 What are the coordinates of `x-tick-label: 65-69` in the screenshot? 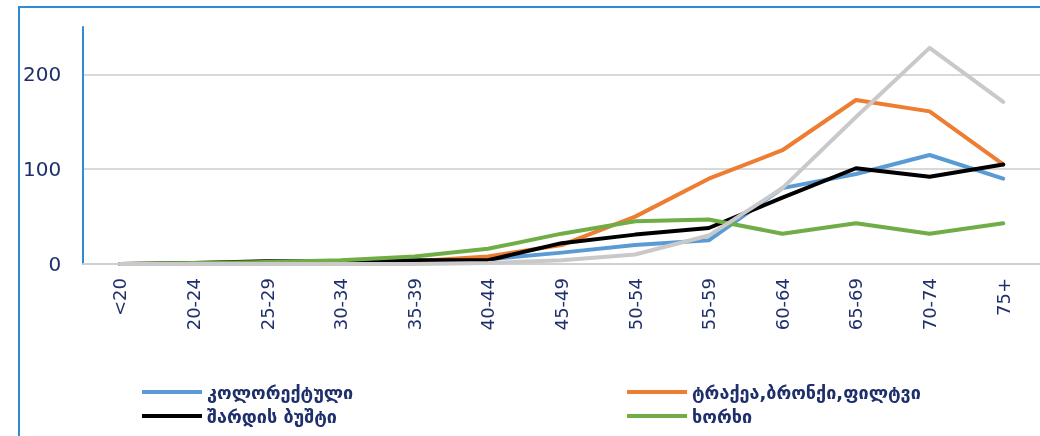 It's located at (856, 304).